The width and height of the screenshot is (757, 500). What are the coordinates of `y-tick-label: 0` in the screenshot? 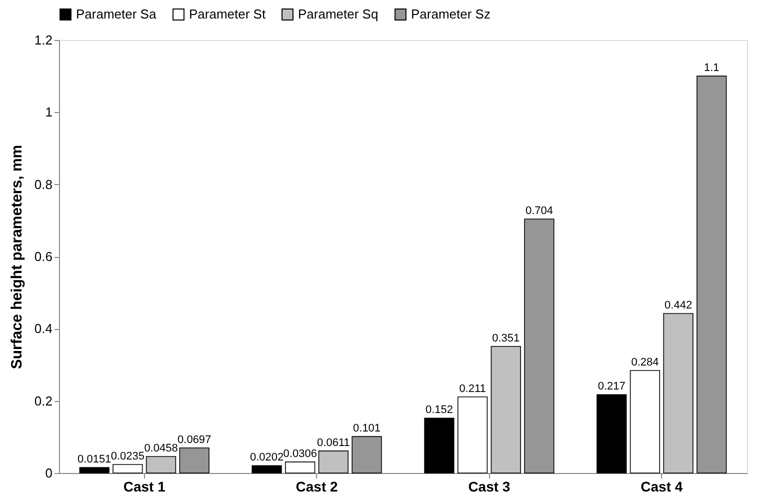 It's located at (48, 473).